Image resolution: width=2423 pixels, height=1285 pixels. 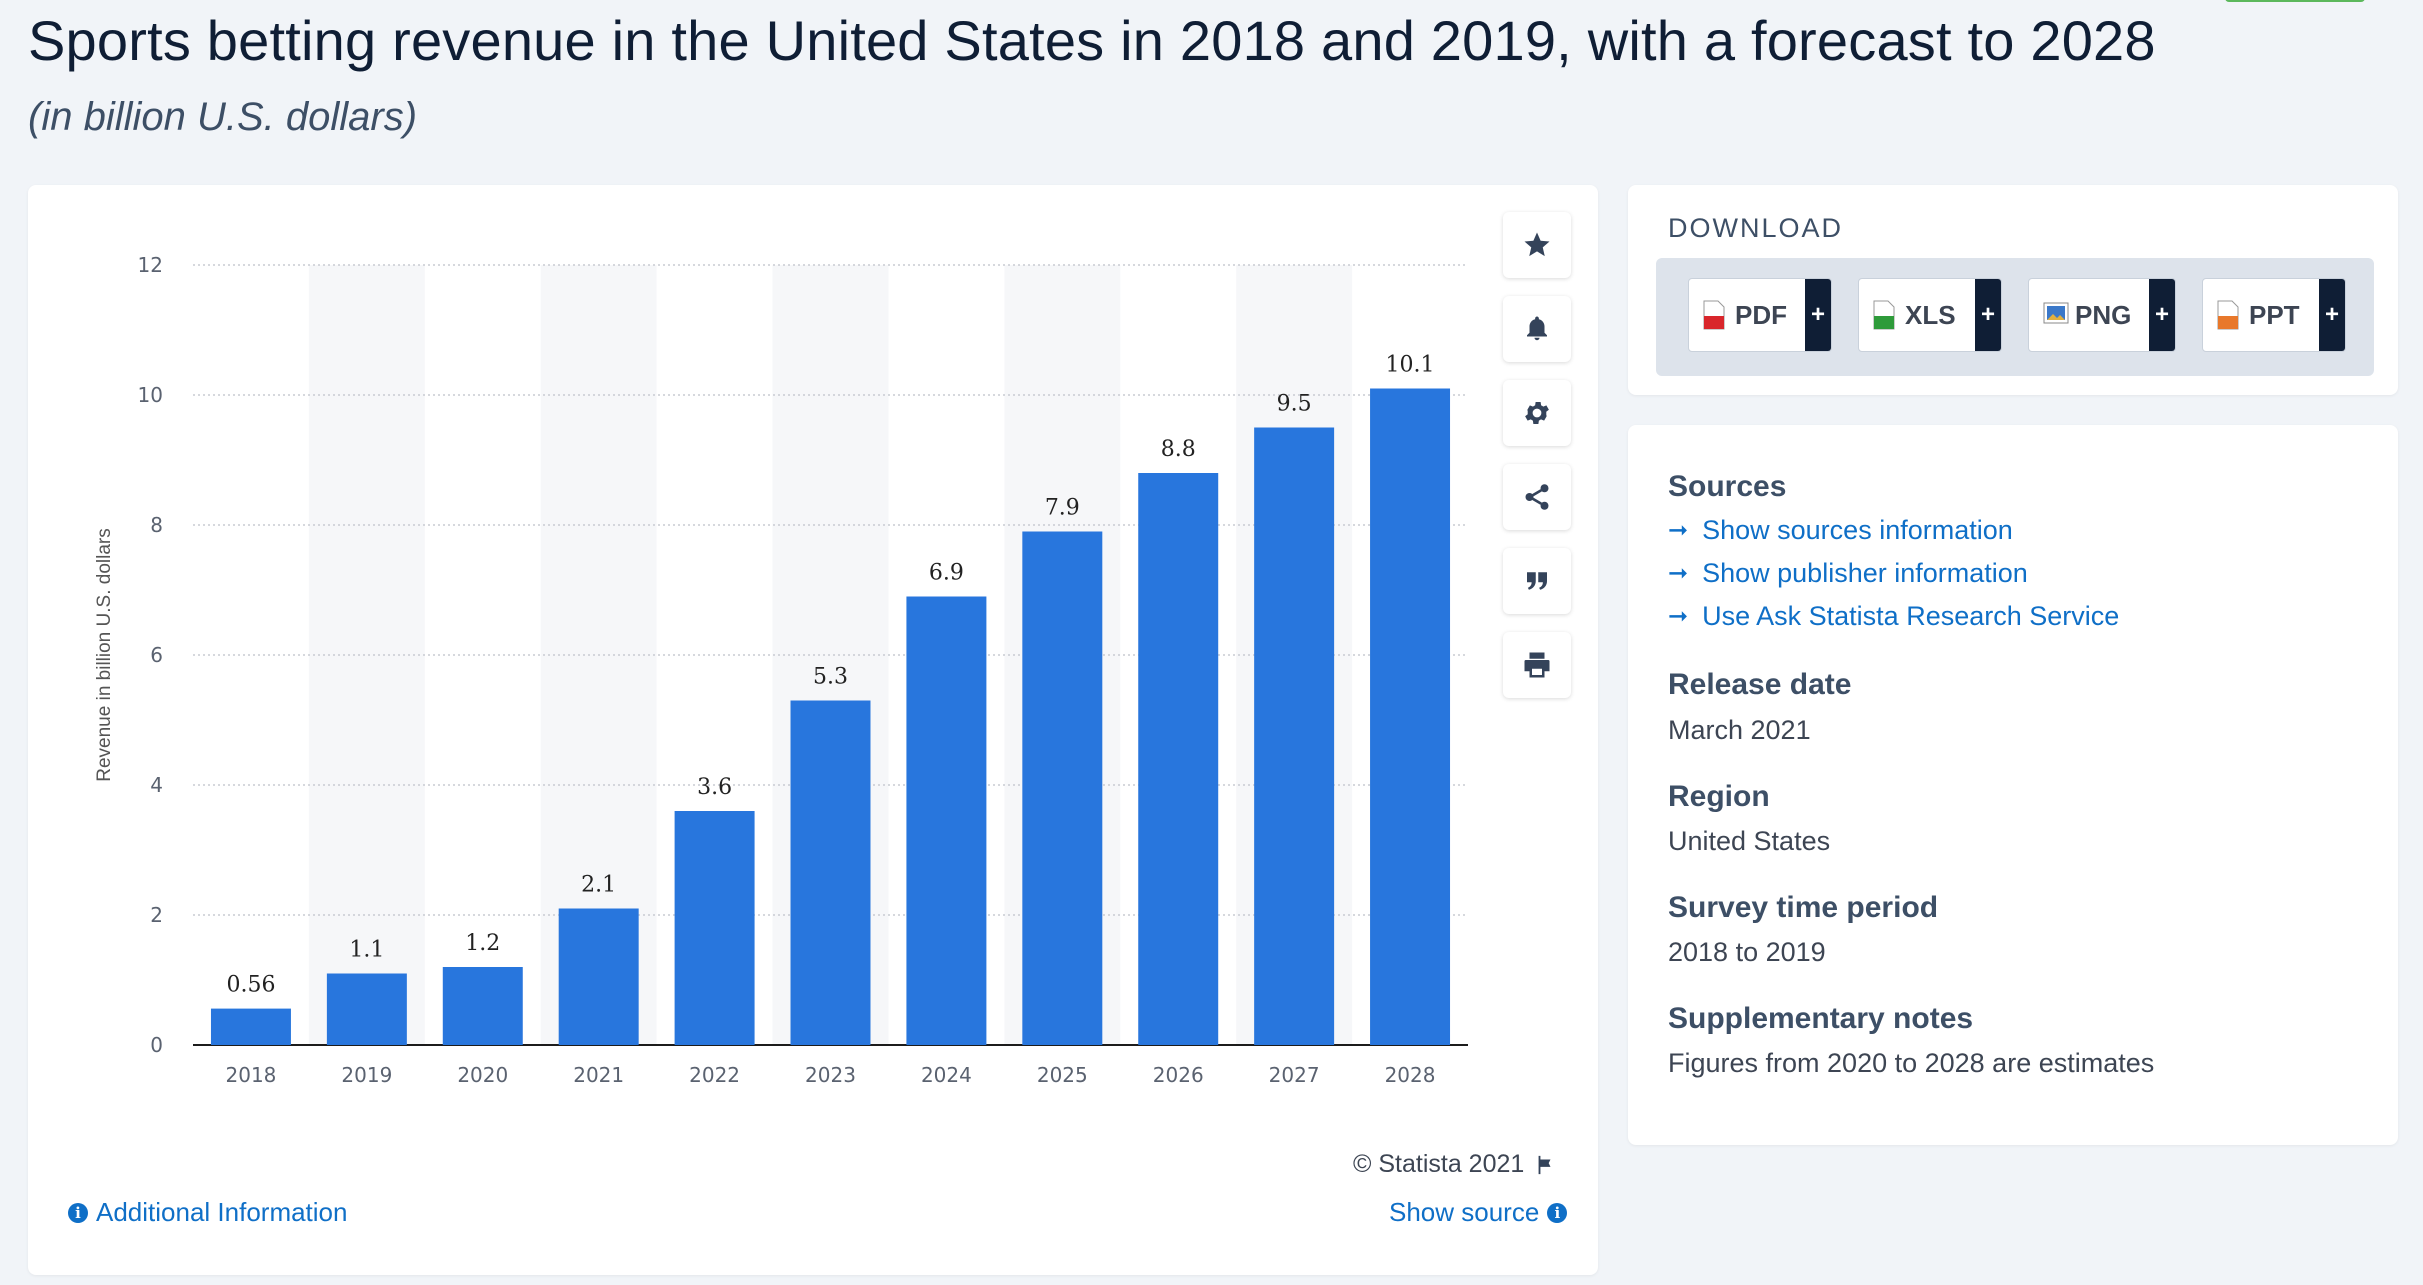 I want to click on survey-period-heading: Survey time period, so click(x=1803, y=907).